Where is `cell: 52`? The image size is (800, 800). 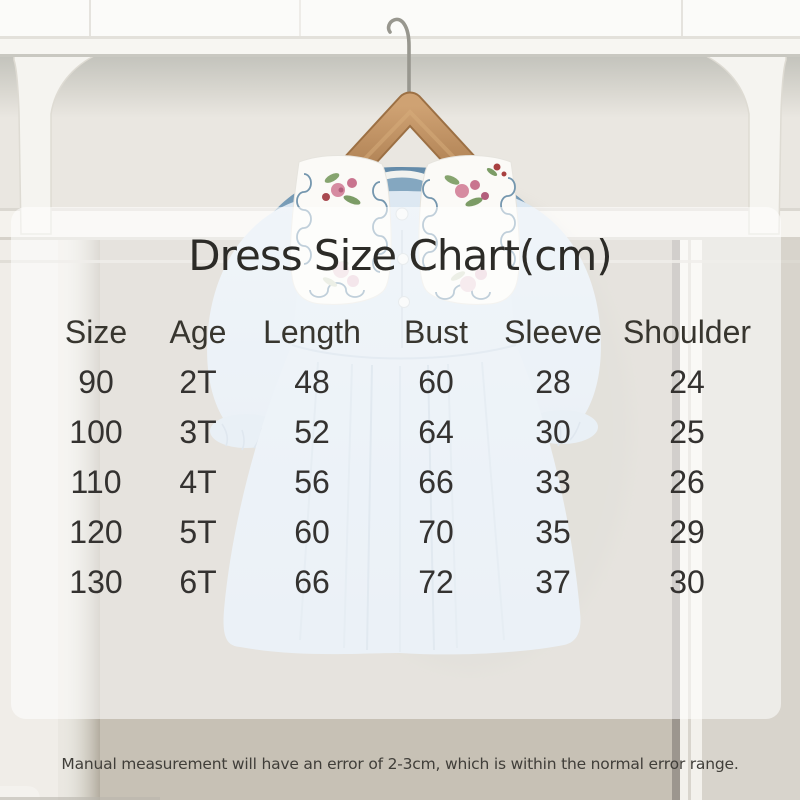 cell: 52 is located at coordinates (312, 431).